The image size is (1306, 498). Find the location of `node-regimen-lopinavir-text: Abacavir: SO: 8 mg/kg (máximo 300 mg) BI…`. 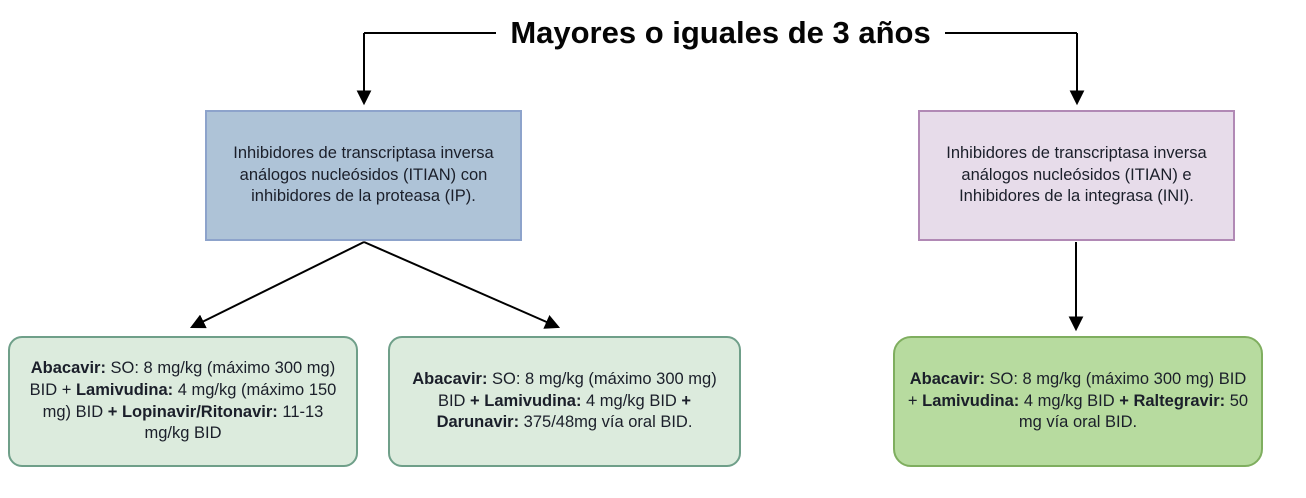

node-regimen-lopinavir-text: Abacavir: SO: 8 mg/kg (máximo 300 mg) BI… is located at coordinates (183, 400).